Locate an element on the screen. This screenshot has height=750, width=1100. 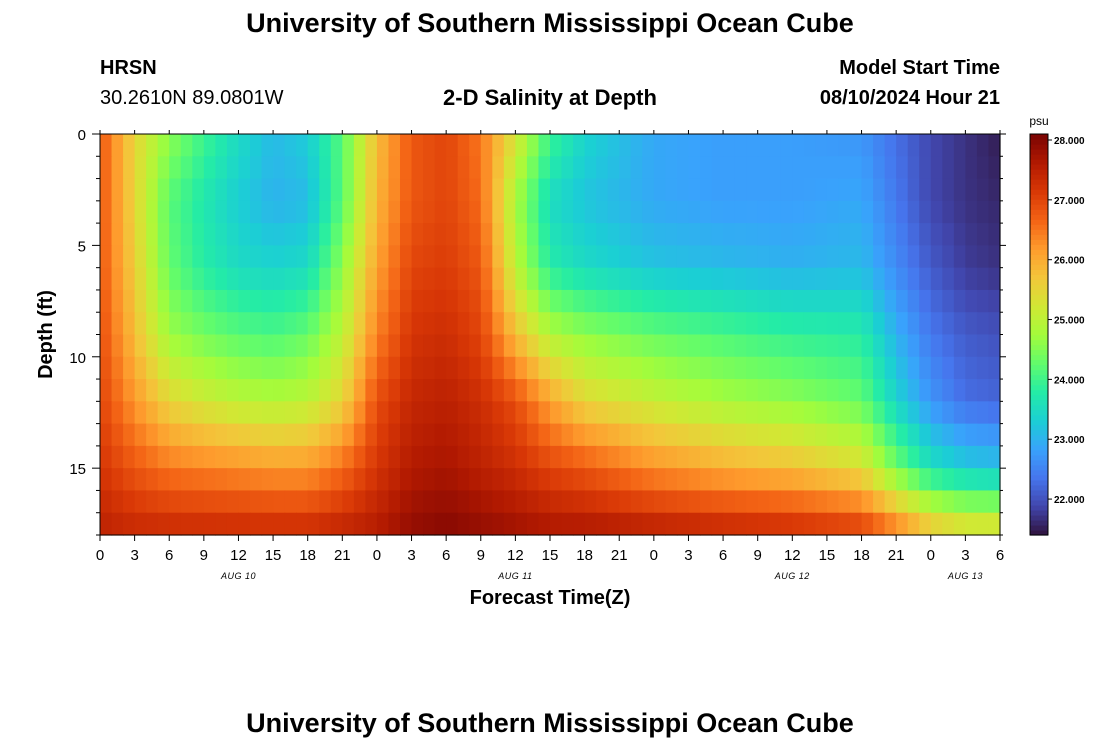
x-tick-label: 0 is located at coordinates (377, 555).